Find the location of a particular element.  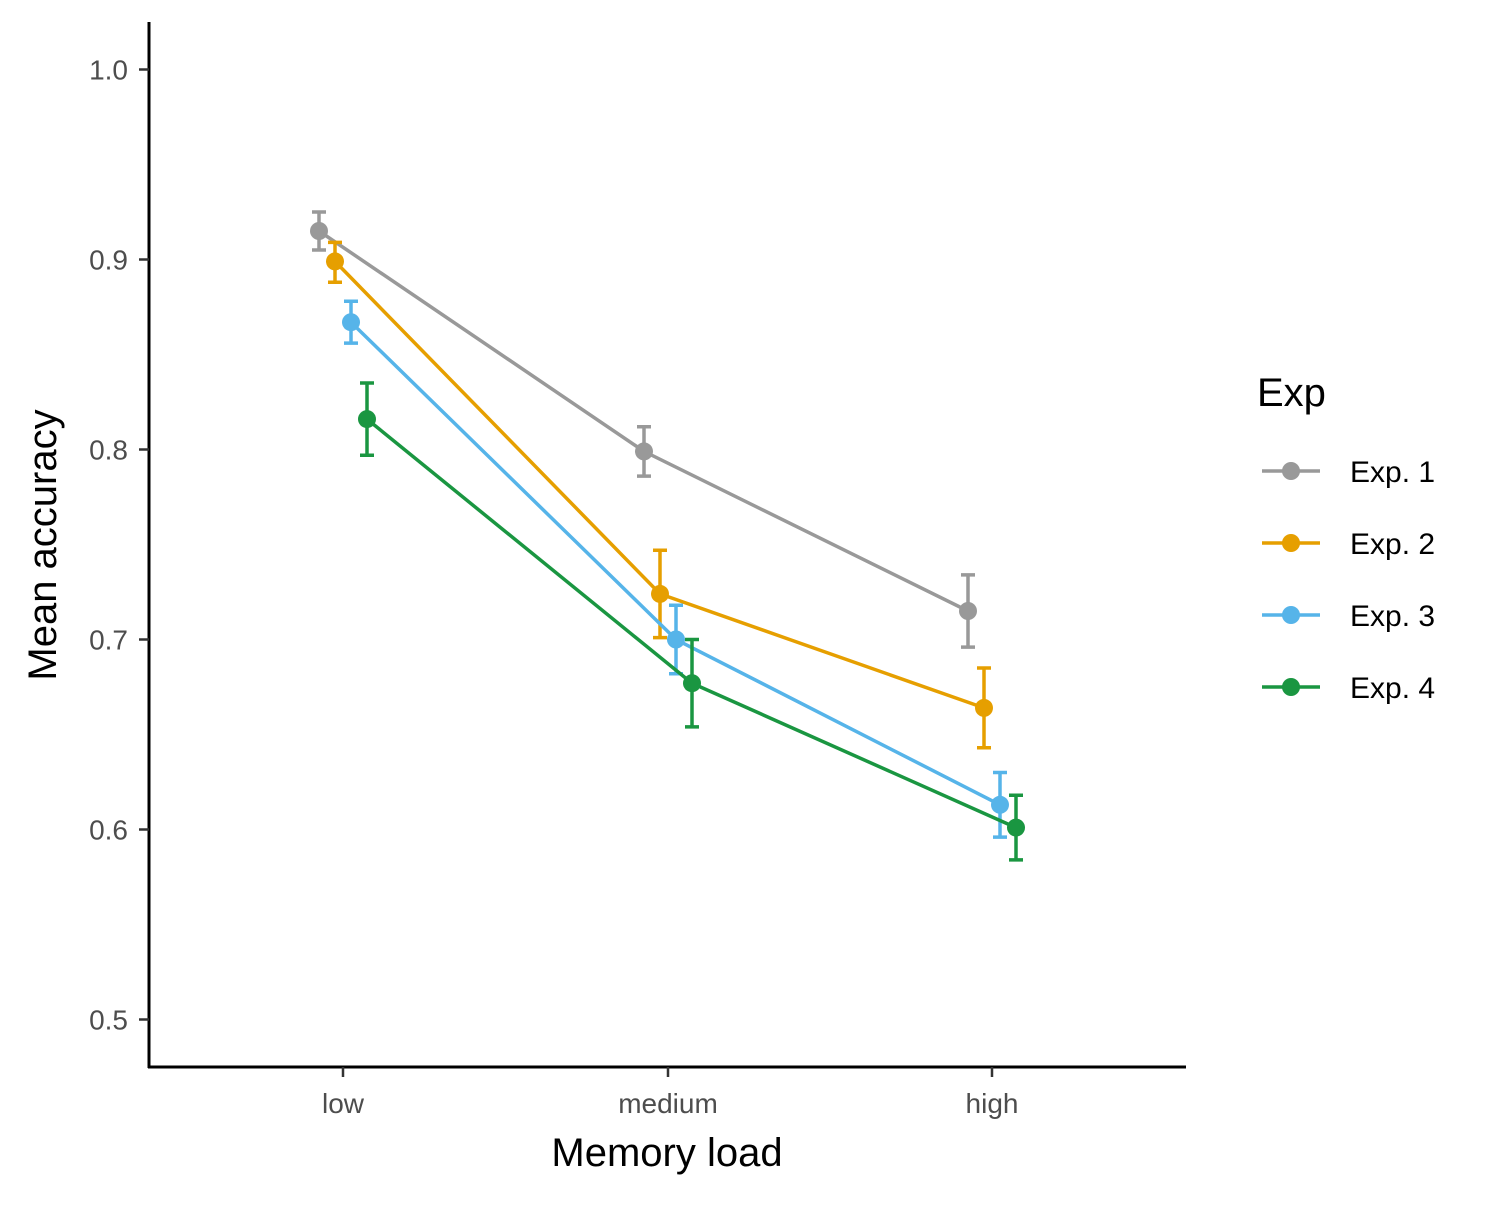

x-tick-label: low is located at coordinates (343, 1103).